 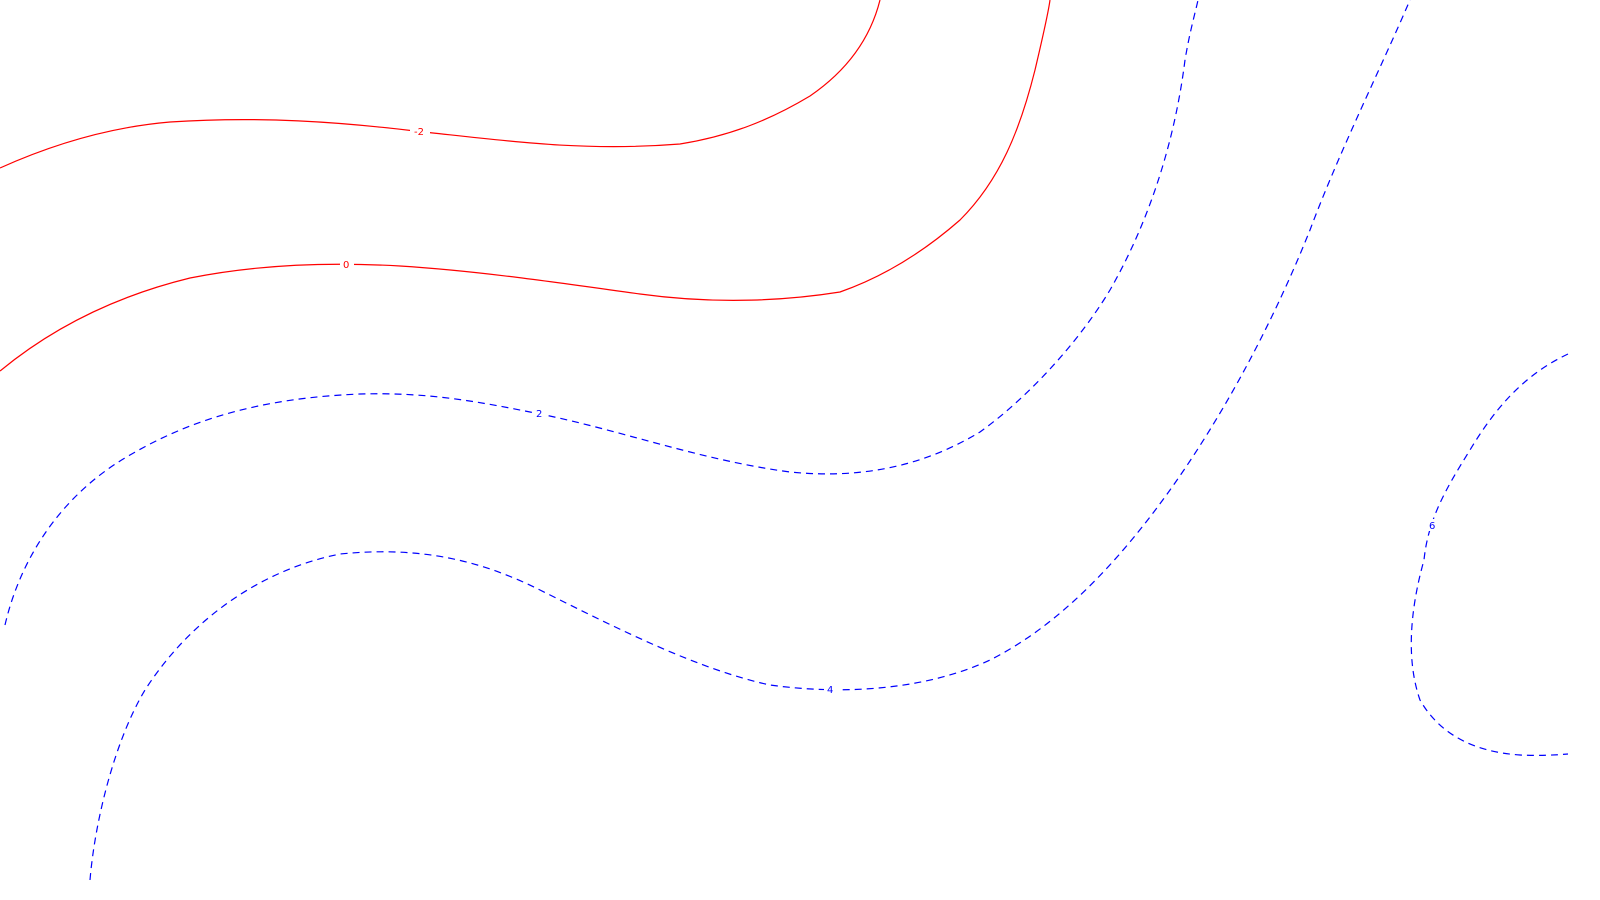 I want to click on contour-label-6: 6, so click(x=1432, y=526).